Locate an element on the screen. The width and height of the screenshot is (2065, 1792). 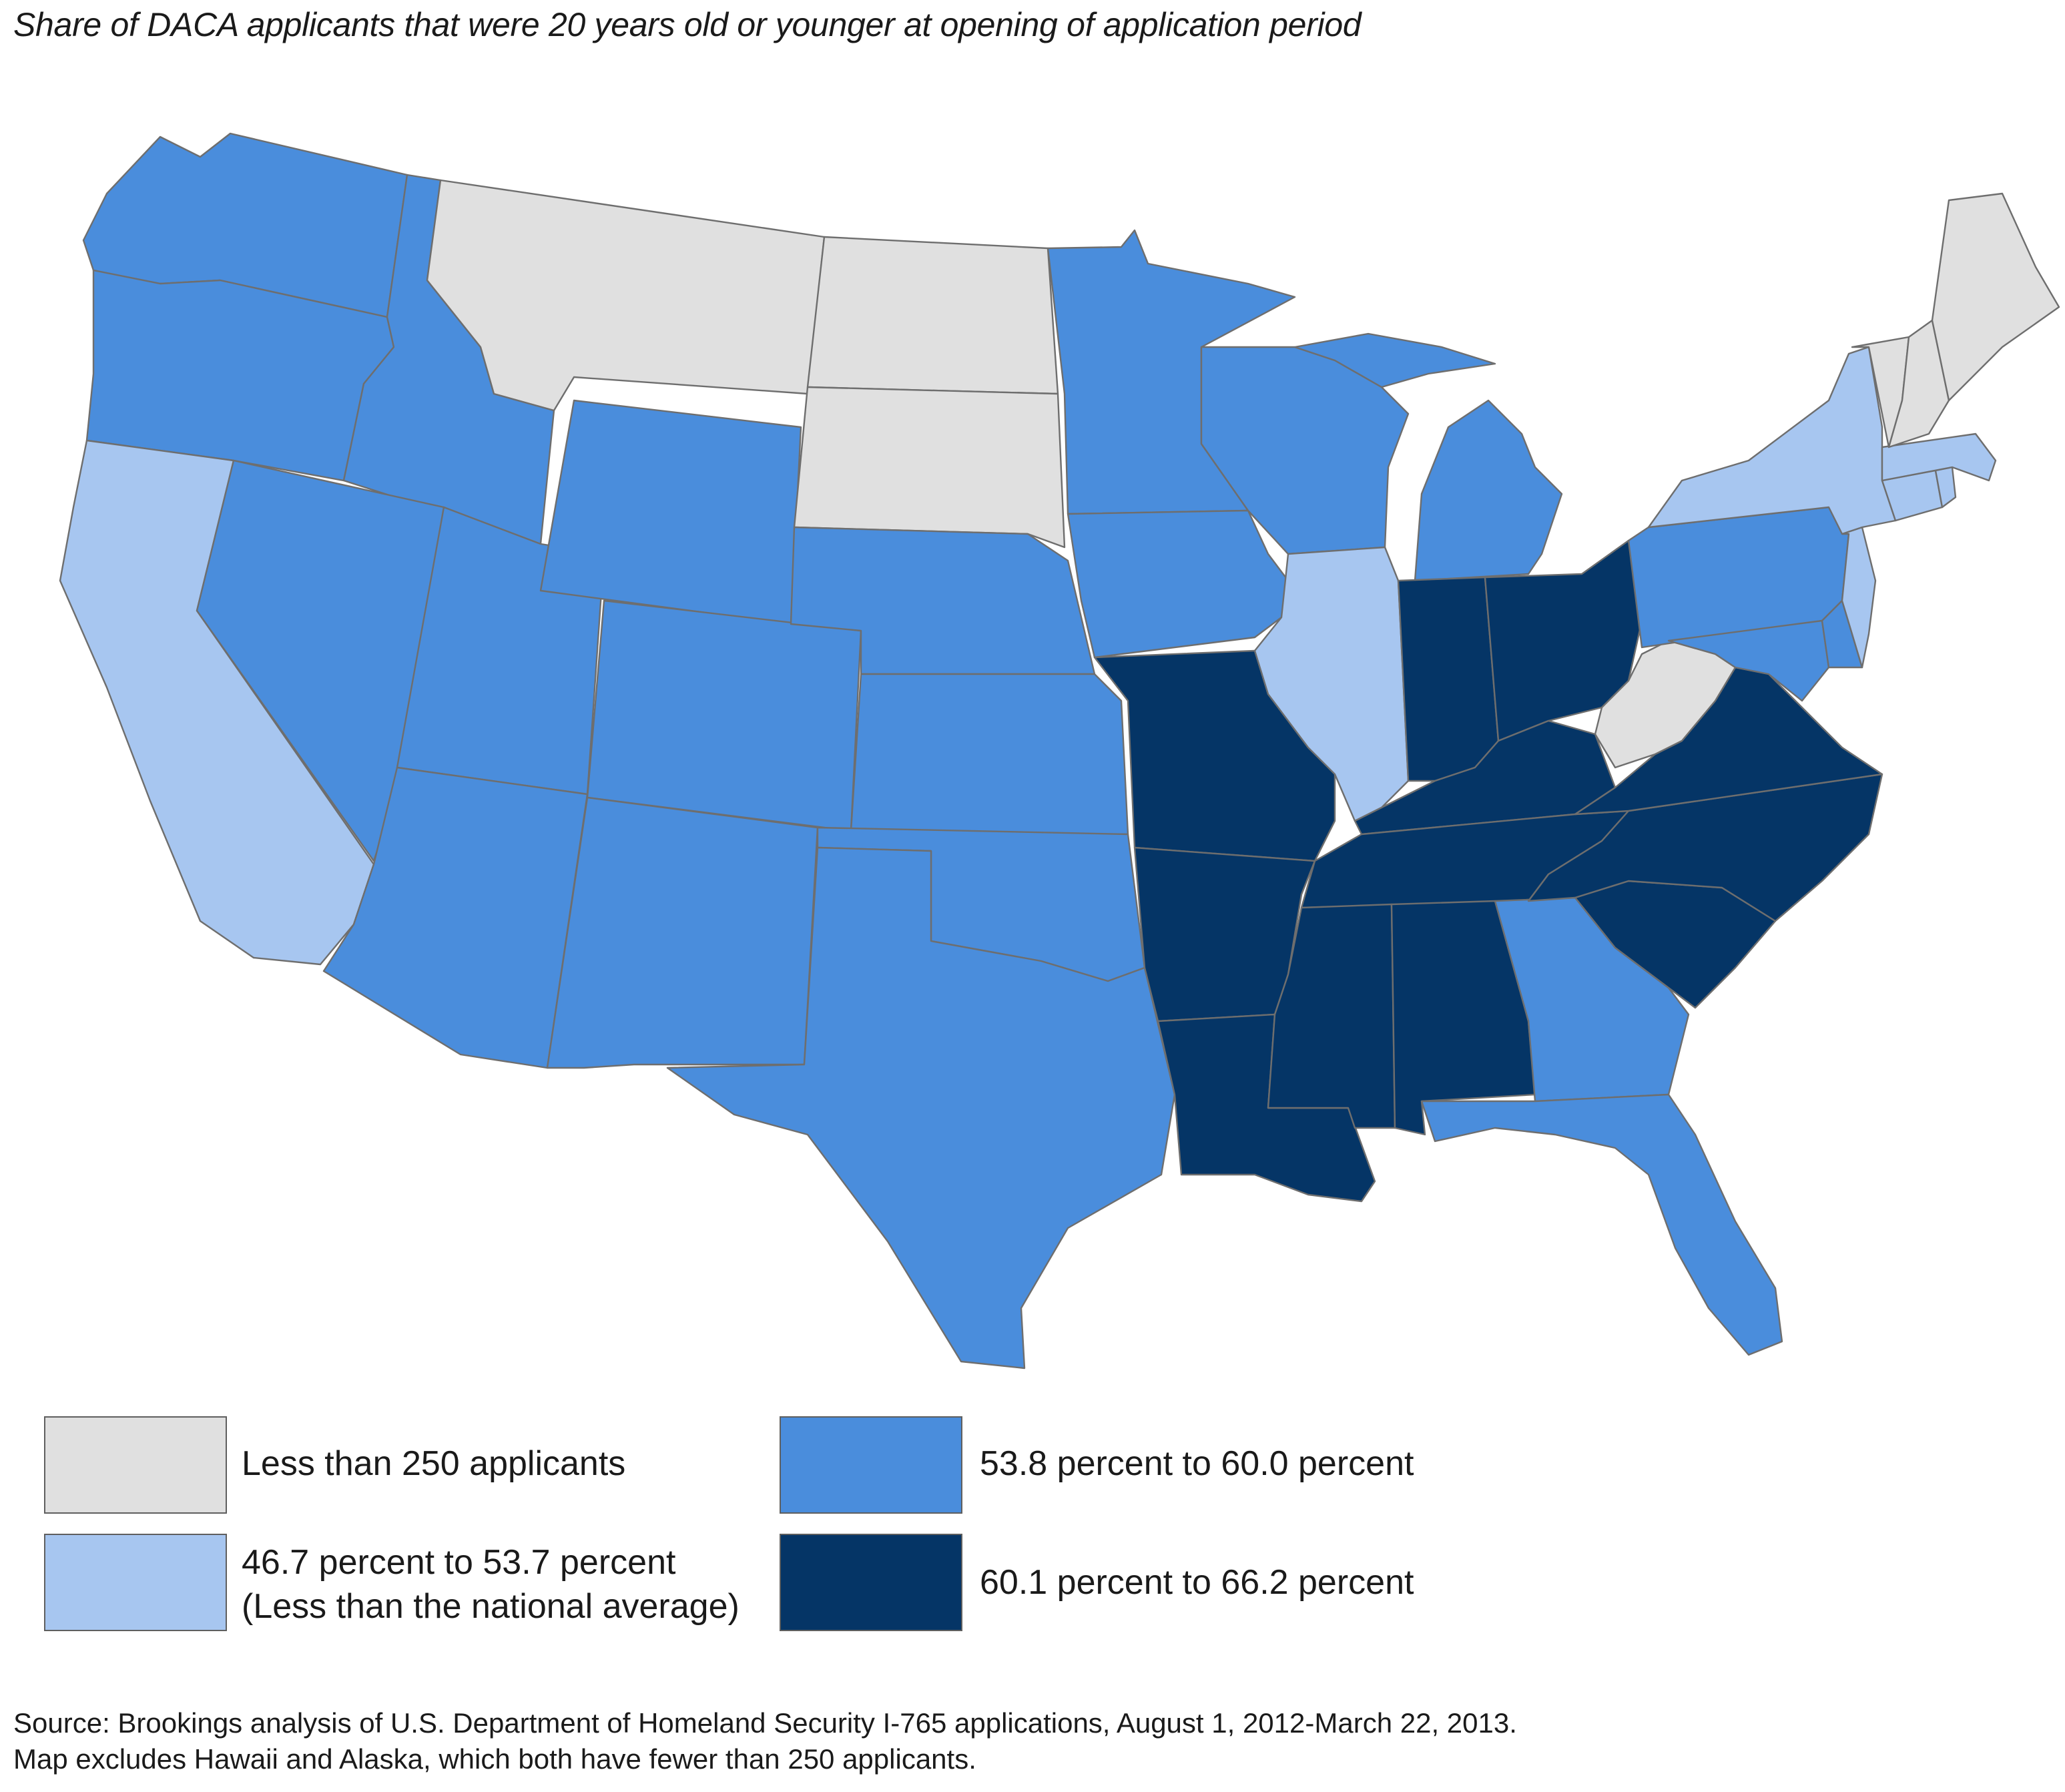
legend-sublabel: (Less than the national average) is located at coordinates (491, 1606).